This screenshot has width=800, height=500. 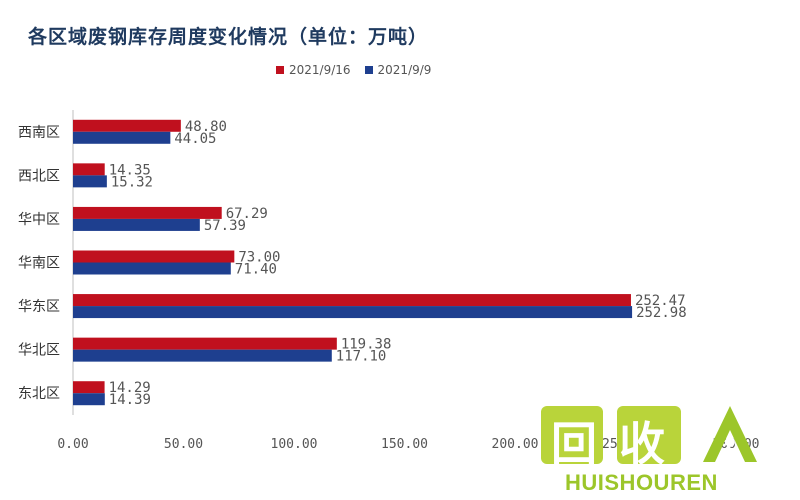 I want to click on data-label: 252.98, so click(x=661, y=313).